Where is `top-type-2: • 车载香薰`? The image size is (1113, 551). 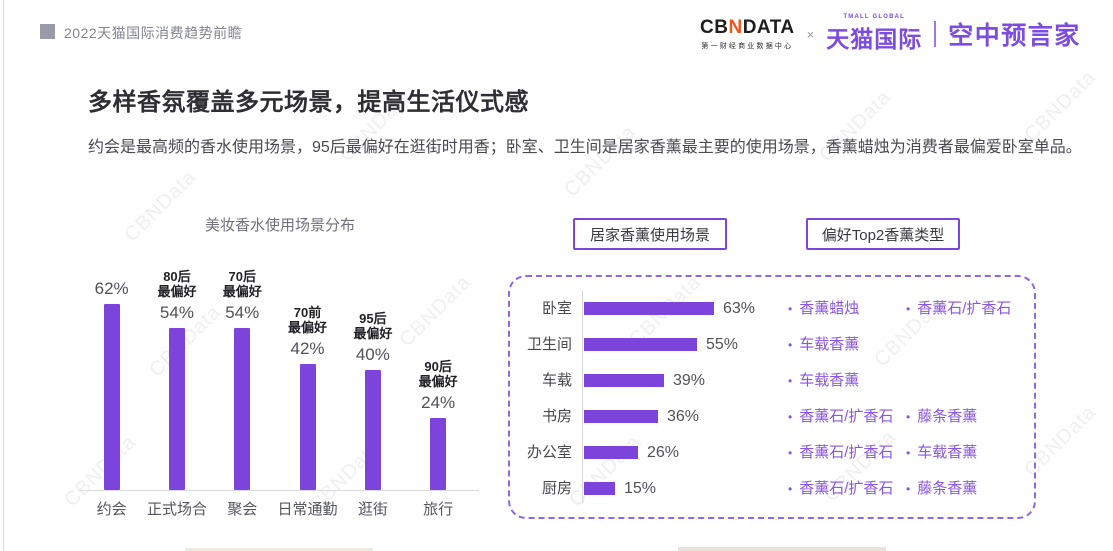 top-type-2: • 车载香薰 is located at coordinates (942, 452).